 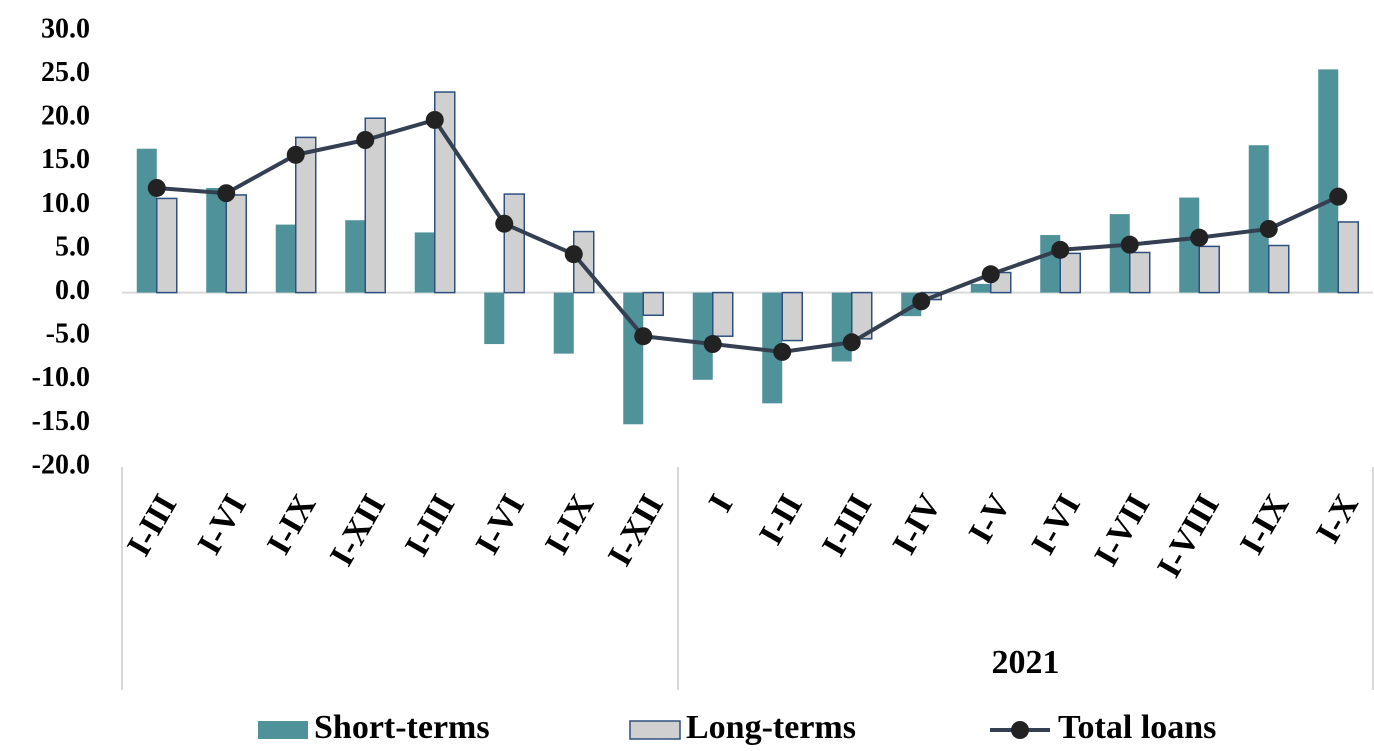 I want to click on y-tick-label: -15.0, so click(x=61, y=421).